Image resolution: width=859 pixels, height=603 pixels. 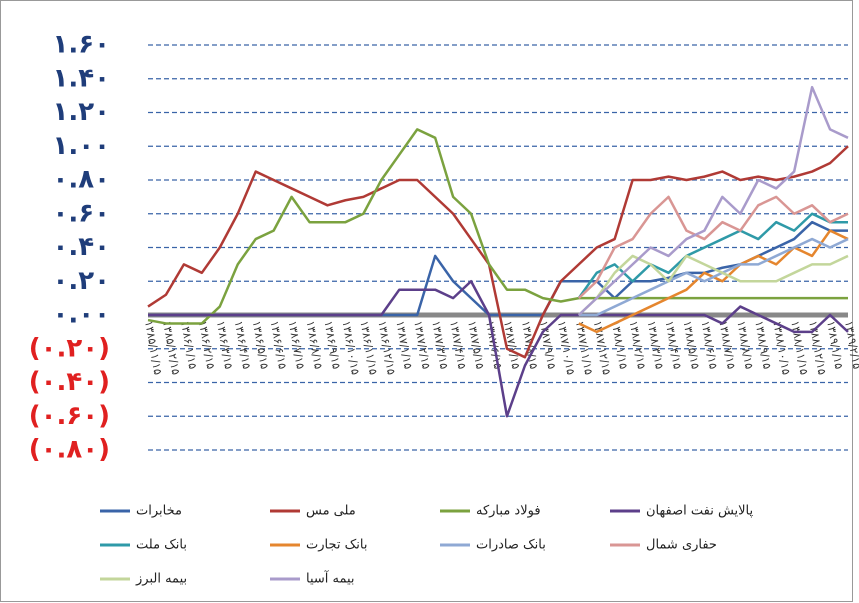 I want to click on y-tick-label: ۱.۶۰, so click(x=81, y=45).